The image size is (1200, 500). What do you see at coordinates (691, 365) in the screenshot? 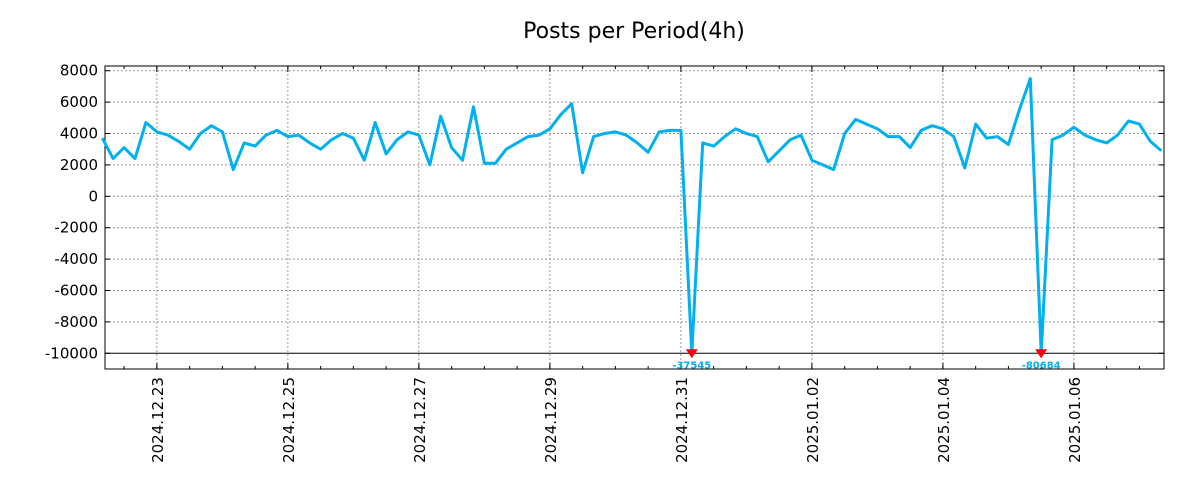
I see `clipped-value-label: -37545` at bounding box center [691, 365].